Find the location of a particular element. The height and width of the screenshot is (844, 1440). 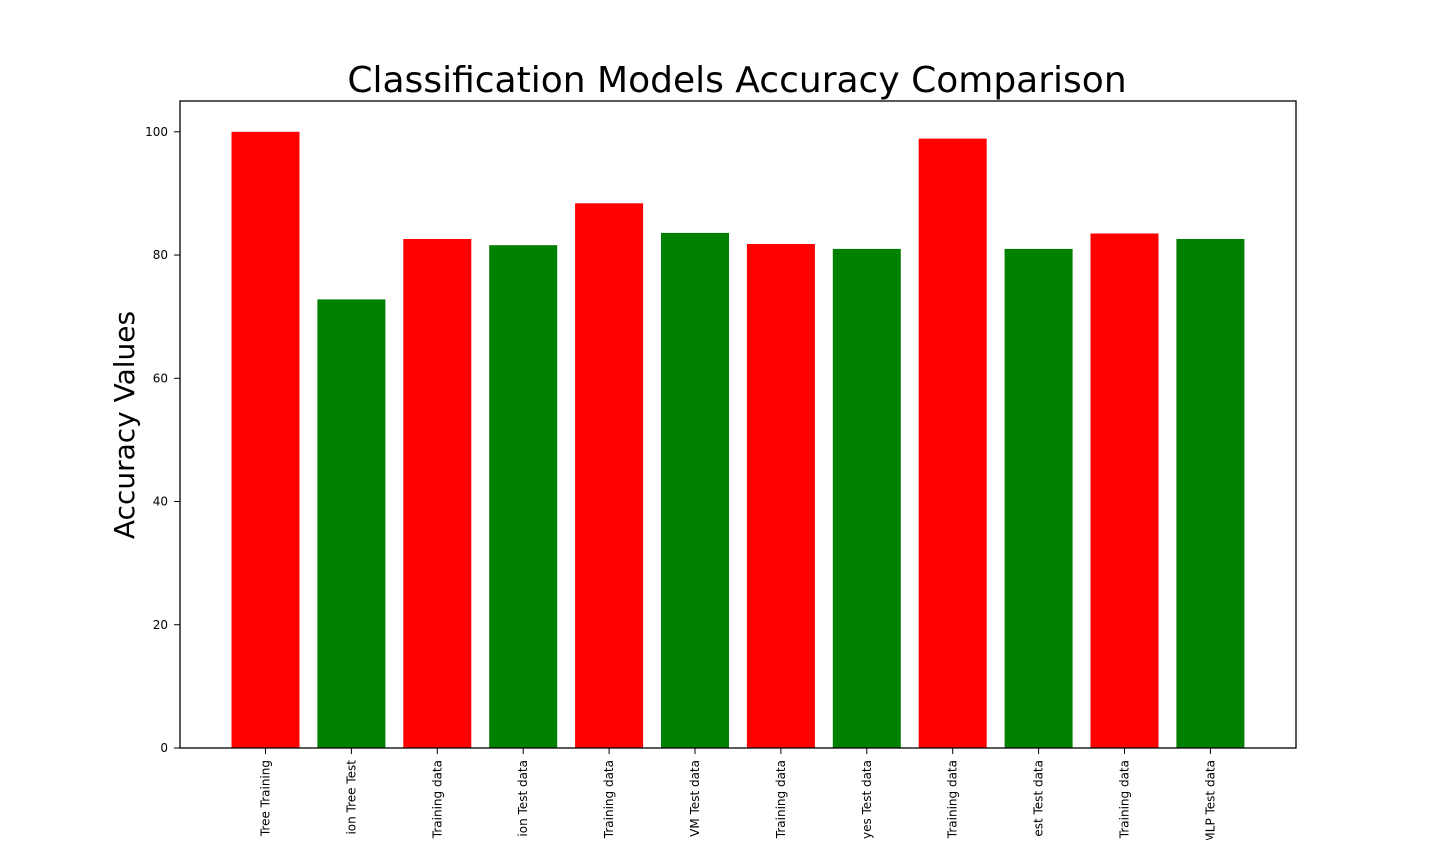

y-tick-label: 20 is located at coordinates (160, 625).